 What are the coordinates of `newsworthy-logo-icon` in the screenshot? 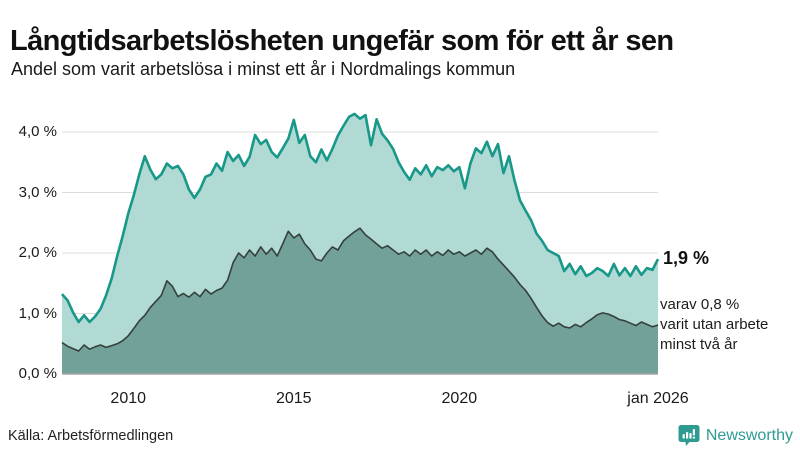 It's located at (689, 435).